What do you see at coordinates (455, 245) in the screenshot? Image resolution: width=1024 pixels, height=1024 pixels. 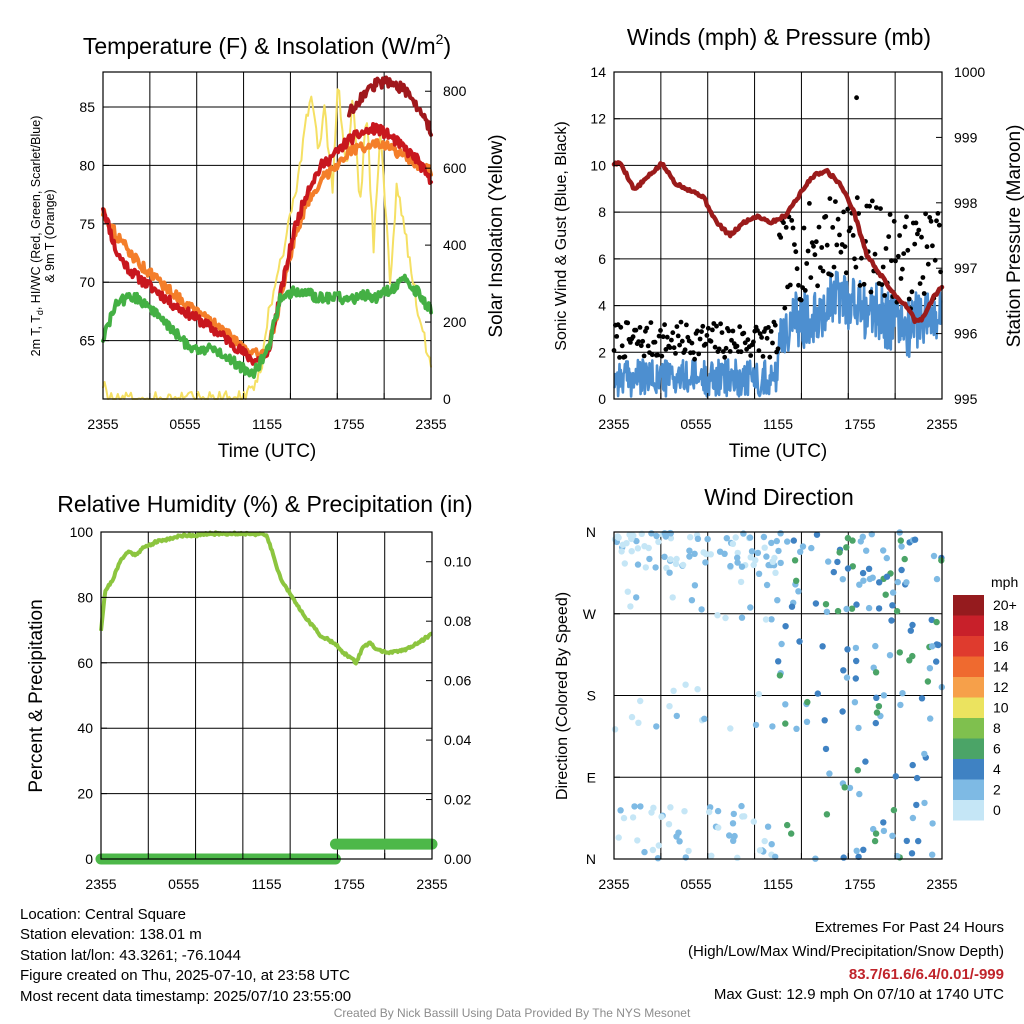 I see `temp-right-ytick-label: 400` at bounding box center [455, 245].